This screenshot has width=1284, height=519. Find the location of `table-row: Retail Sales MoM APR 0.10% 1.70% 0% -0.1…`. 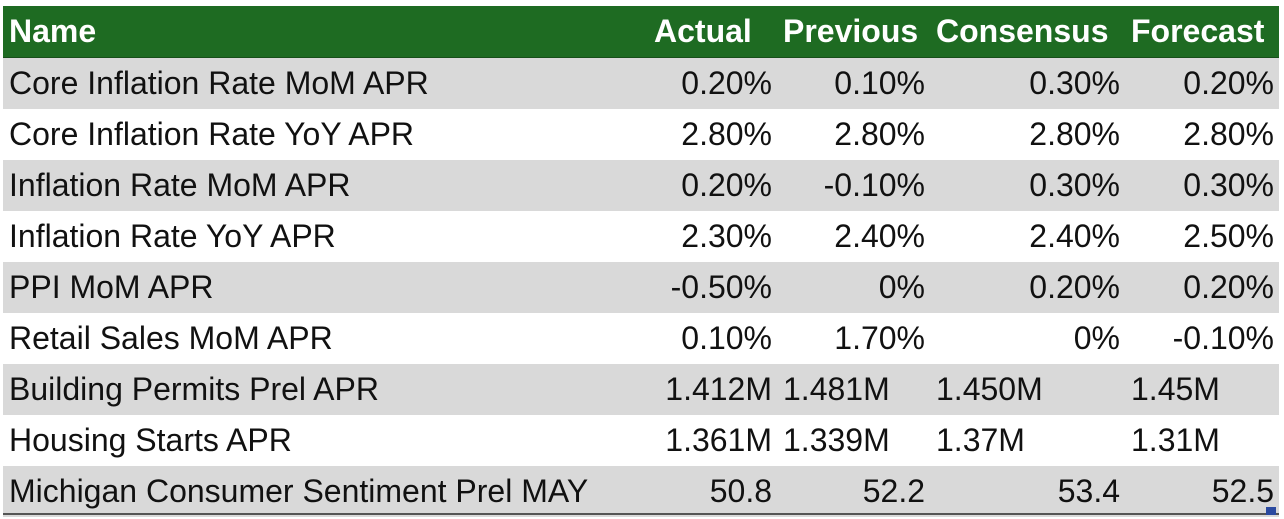

table-row: Retail Sales MoM APR 0.10% 1.70% 0% -0.1… is located at coordinates (641, 338).